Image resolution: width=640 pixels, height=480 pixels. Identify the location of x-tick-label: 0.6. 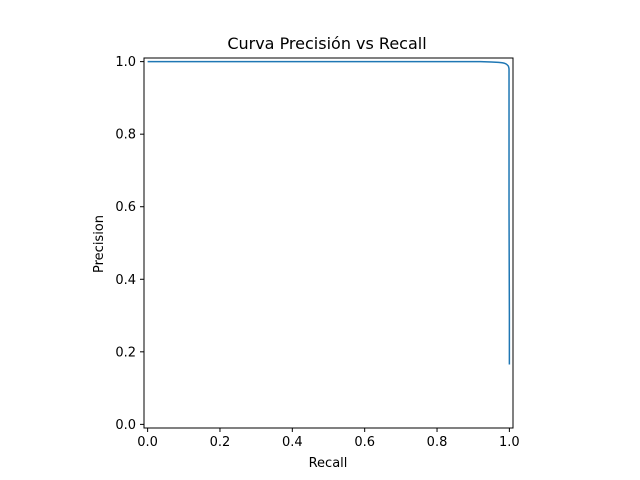
(364, 442).